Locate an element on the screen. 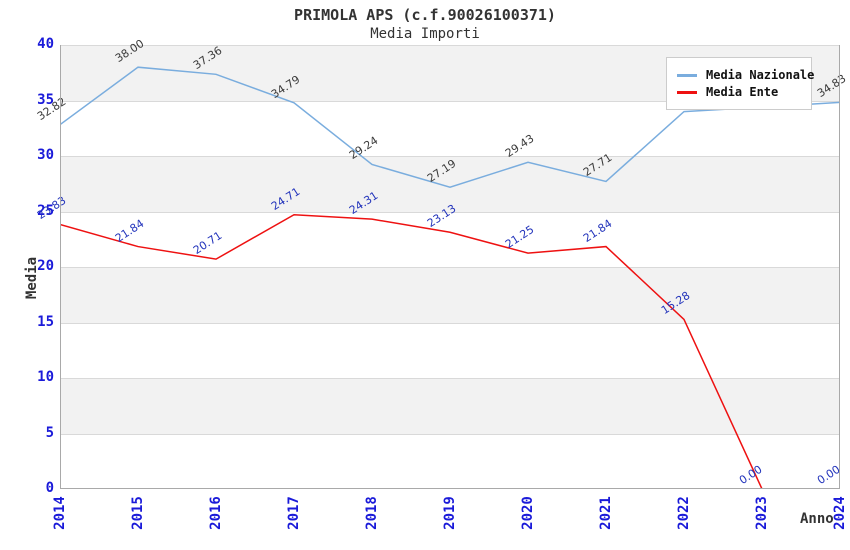  y-tick-label: 40 is located at coordinates (45, 44).